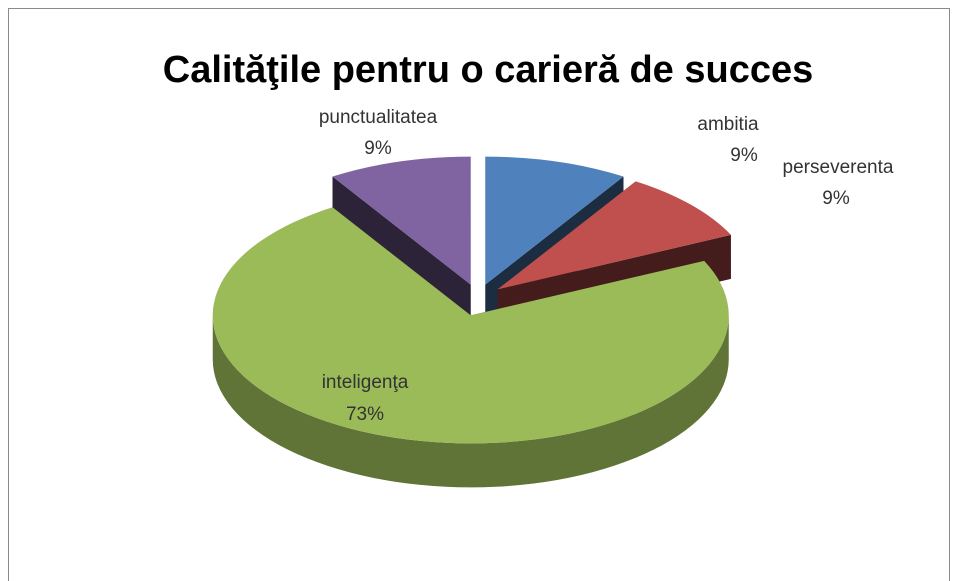 The height and width of the screenshot is (581, 958). I want to click on category-label: perseverenta, so click(838, 167).